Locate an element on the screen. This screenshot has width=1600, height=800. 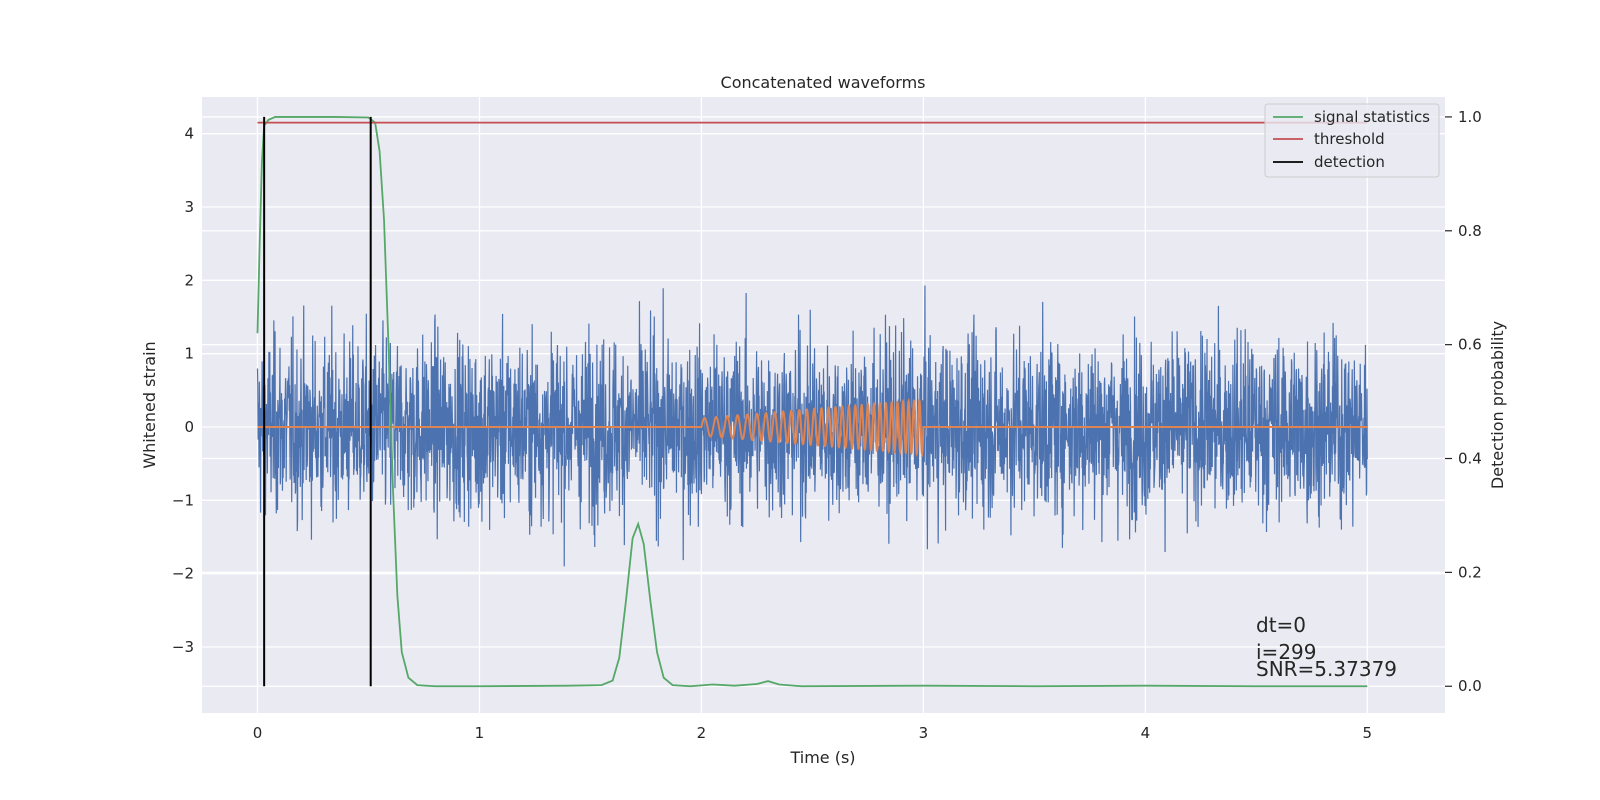
x-tick-label: 2 is located at coordinates (702, 733).